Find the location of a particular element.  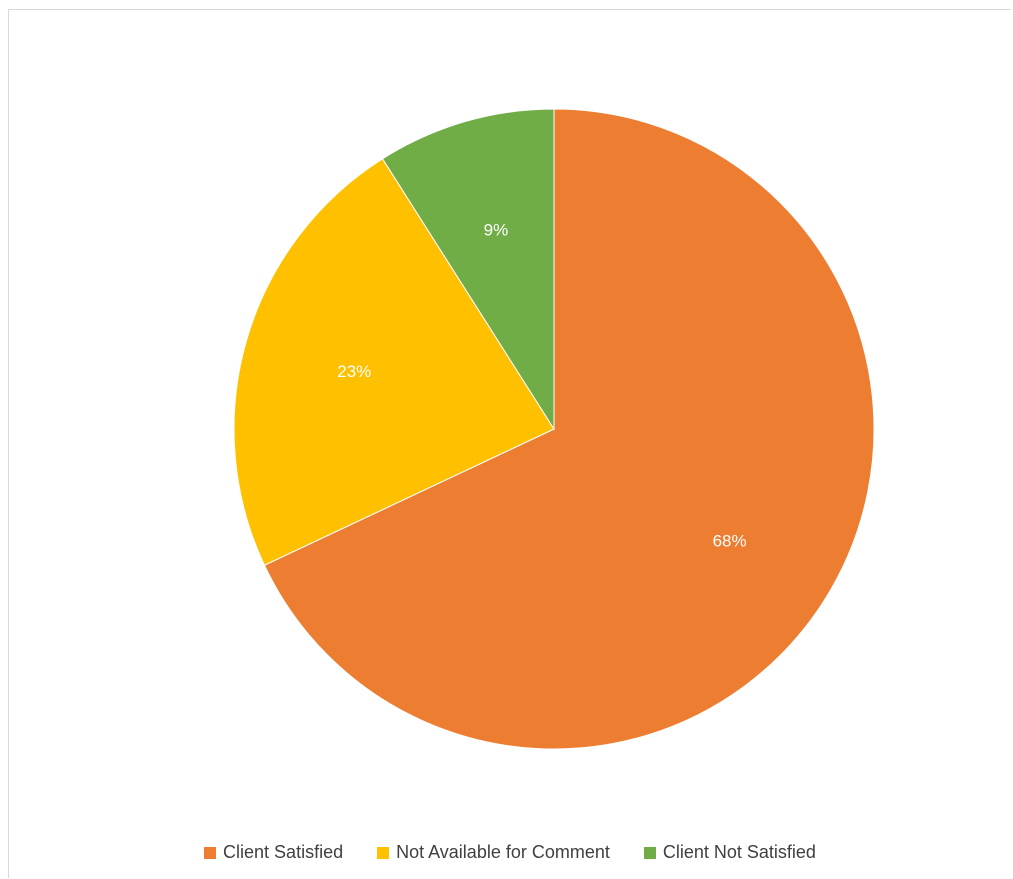

legend-item-1: Client Satisfied is located at coordinates (273, 852).